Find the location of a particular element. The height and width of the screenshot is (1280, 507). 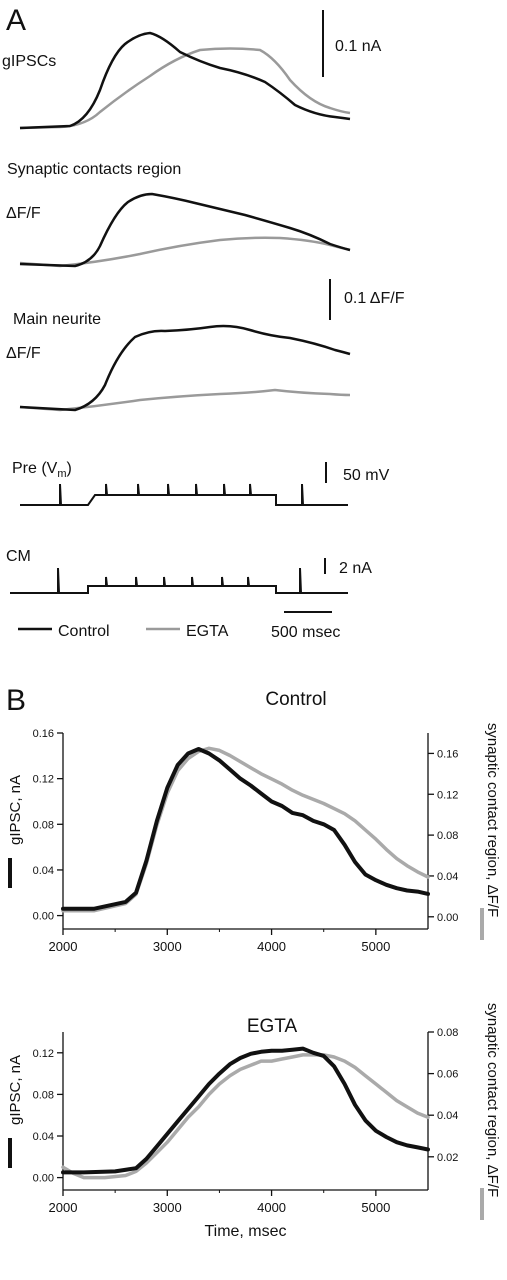

y-right-tick-label: 0.16 is located at coordinates (447, 754).